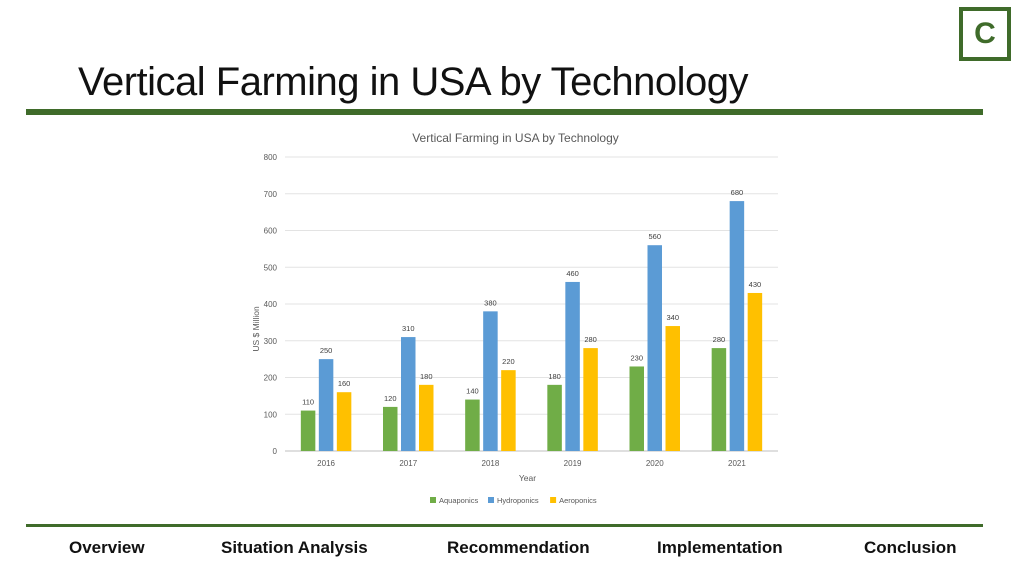 Image resolution: width=1024 pixels, height=576 pixels. Describe the element at coordinates (390, 398) in the screenshot. I see `data-label: 120` at that location.